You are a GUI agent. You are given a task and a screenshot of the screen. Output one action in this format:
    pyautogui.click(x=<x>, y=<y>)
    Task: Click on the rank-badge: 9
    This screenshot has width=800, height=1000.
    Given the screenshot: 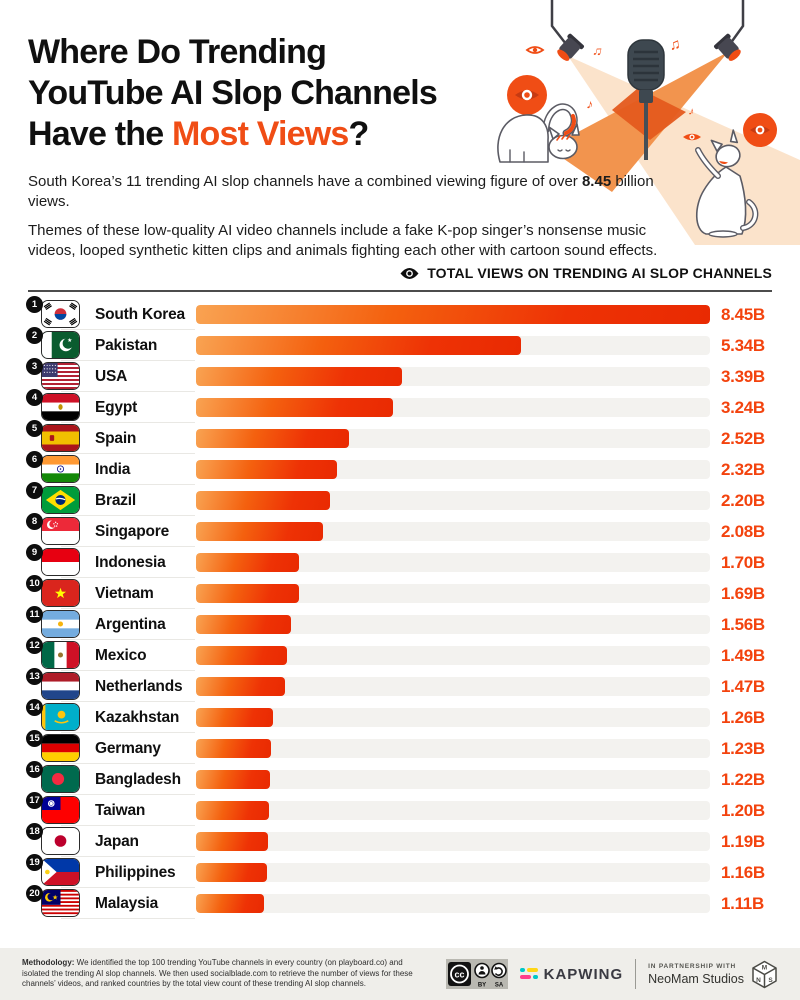 What is the action you would take?
    pyautogui.click(x=34, y=552)
    